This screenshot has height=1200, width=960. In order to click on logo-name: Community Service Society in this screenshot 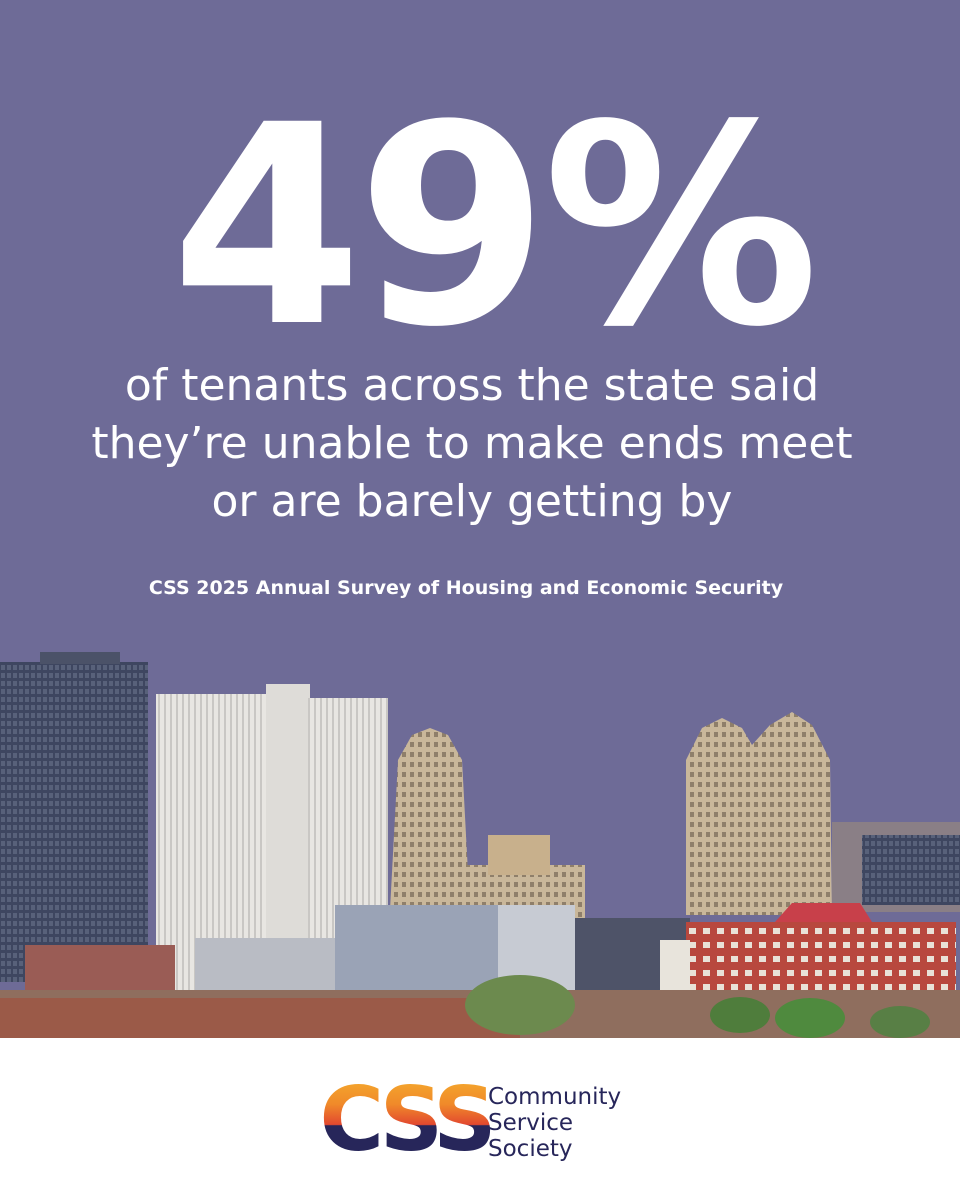, I will do `click(554, 1123)`.